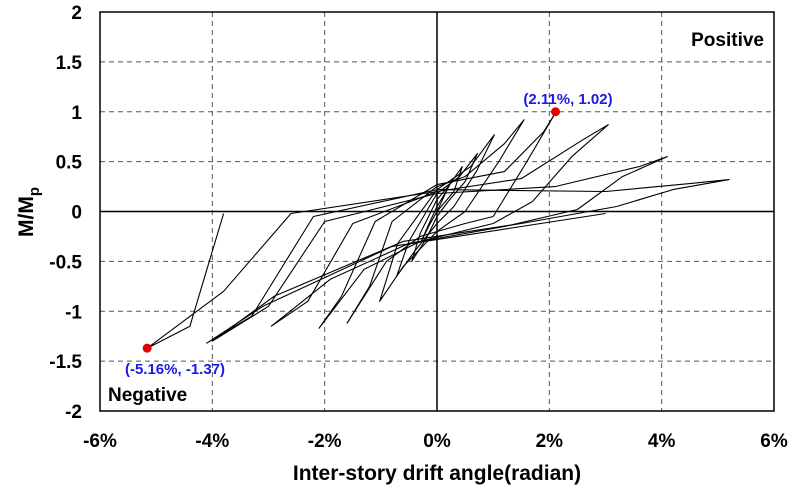 This screenshot has height=501, width=796. What do you see at coordinates (325, 441) in the screenshot?
I see `x-tick-label: -2%` at bounding box center [325, 441].